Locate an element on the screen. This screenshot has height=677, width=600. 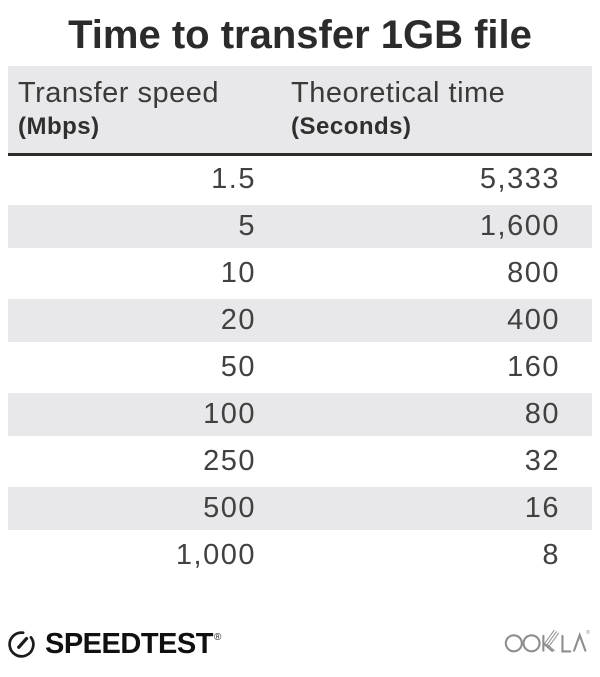
cell-transfer-speed: 1.5 is located at coordinates (233, 179).